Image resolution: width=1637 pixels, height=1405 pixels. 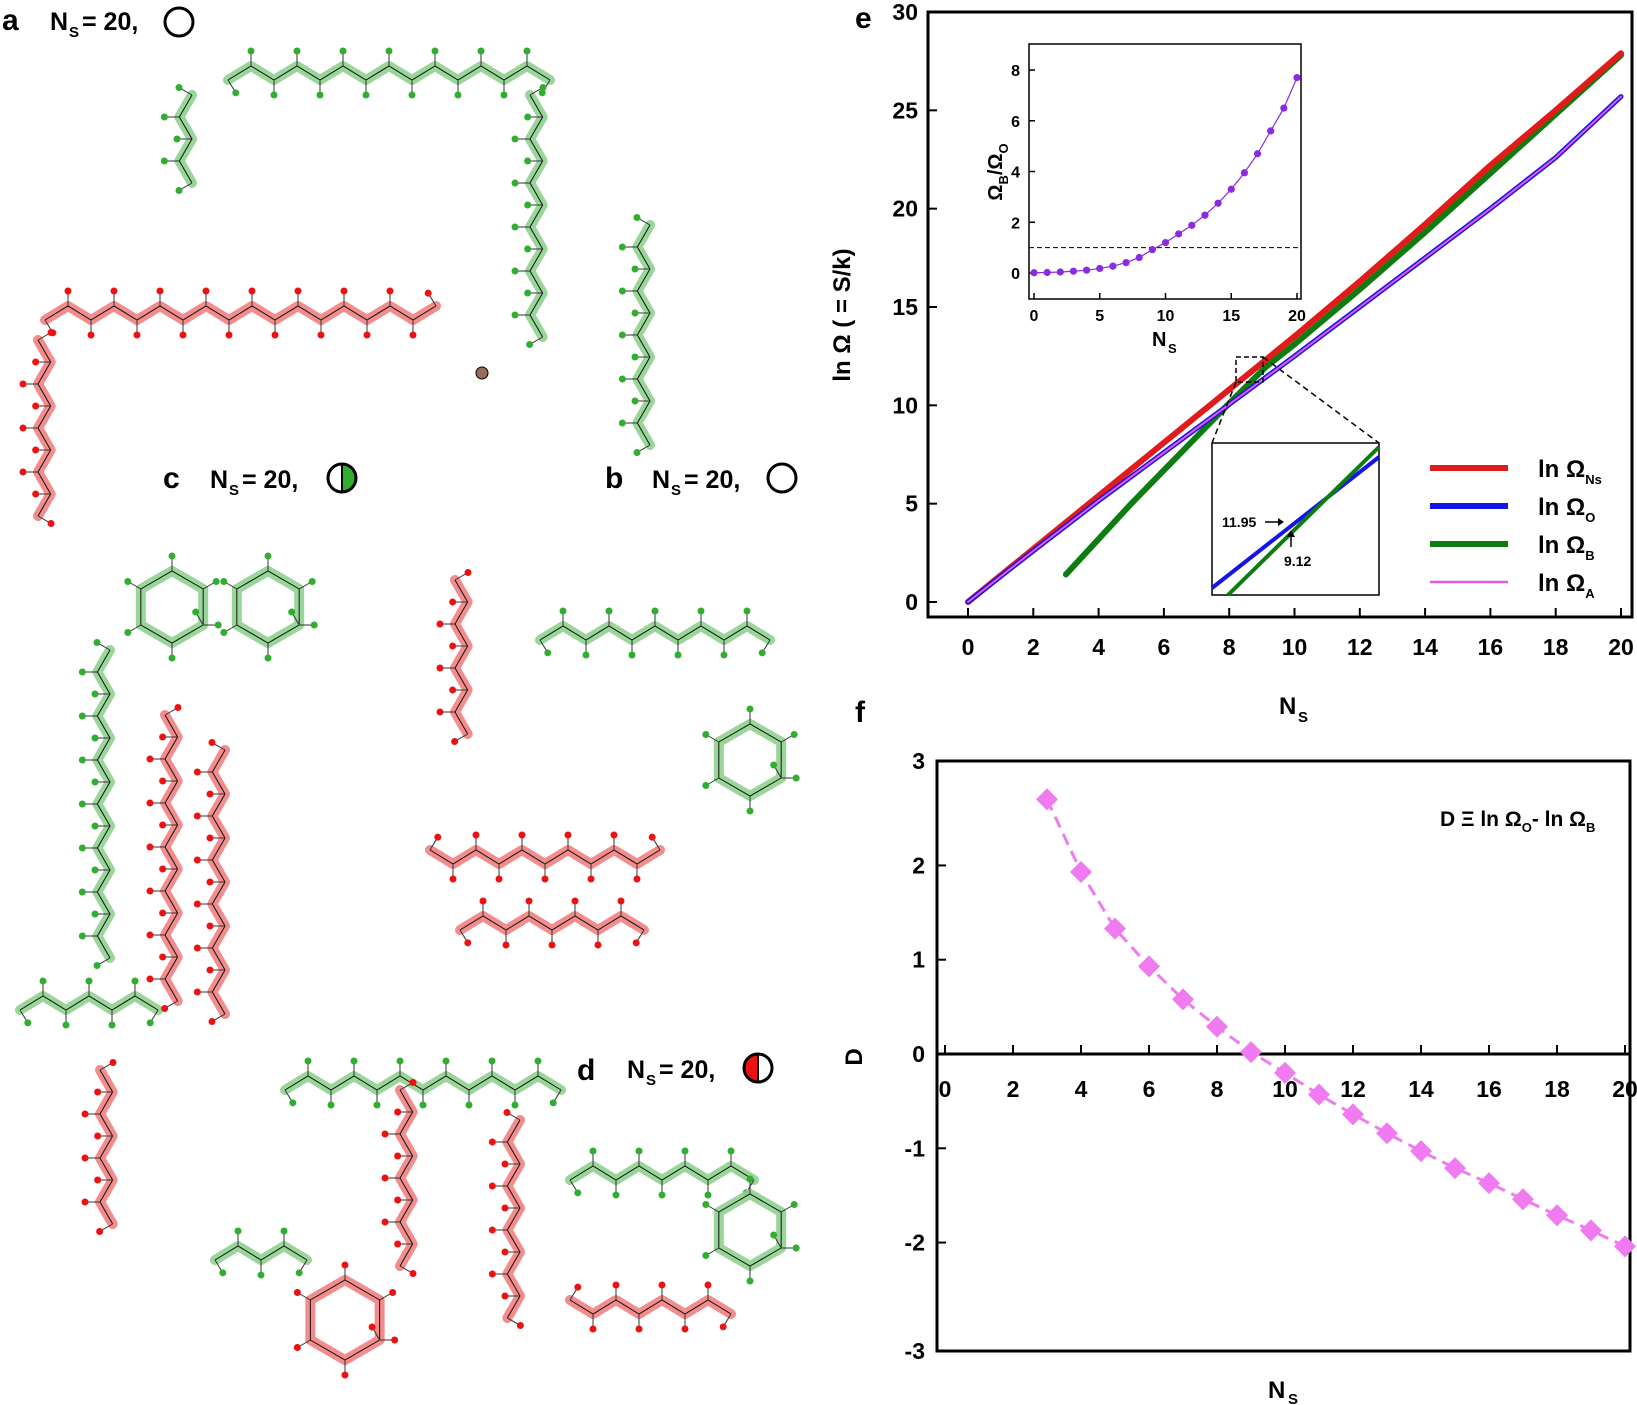 I want to click on chart-f-series, so click(x=1336, y=1023).